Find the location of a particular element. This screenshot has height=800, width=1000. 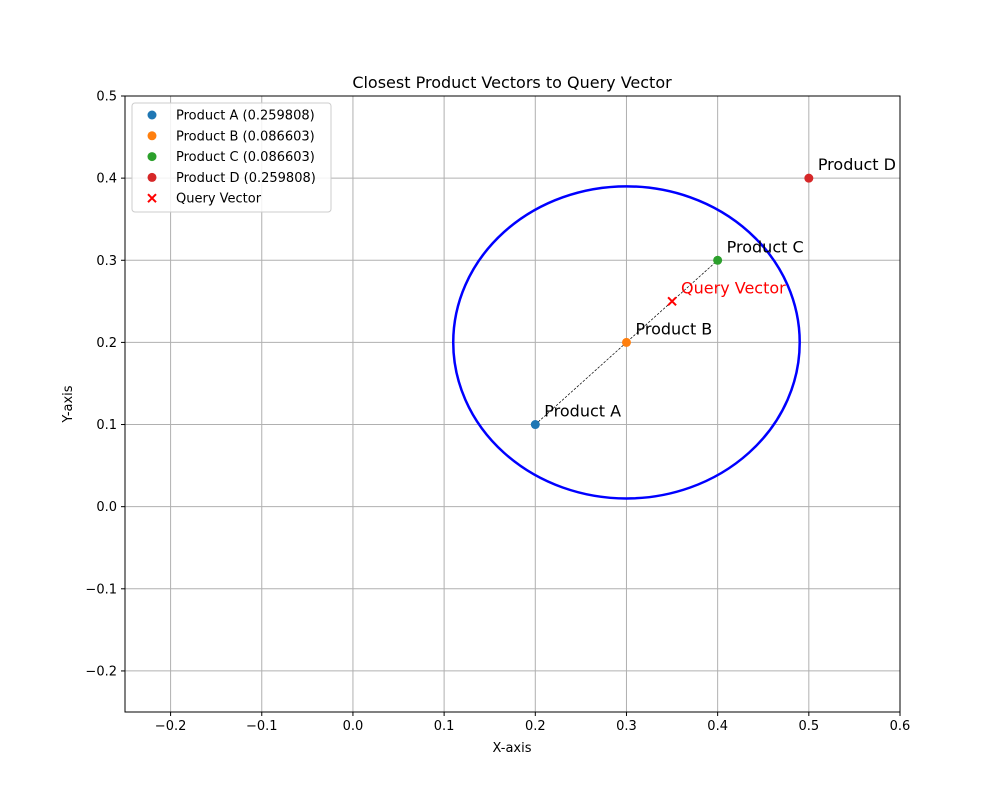

x-tick-label: 0.1 is located at coordinates (444, 726).